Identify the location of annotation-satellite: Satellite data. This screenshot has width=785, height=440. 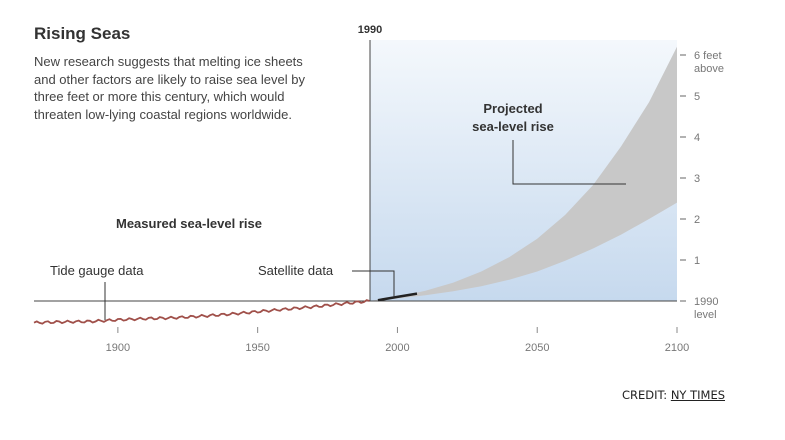
(296, 270).